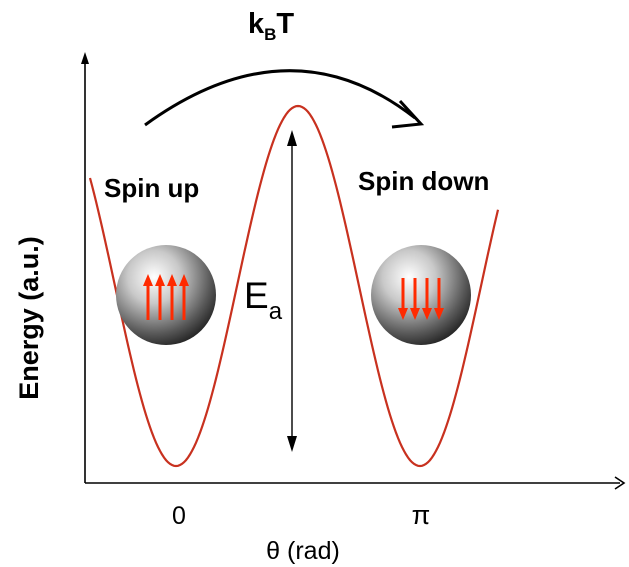  I want to click on y-axis-arrowhead, so click(85, 58).